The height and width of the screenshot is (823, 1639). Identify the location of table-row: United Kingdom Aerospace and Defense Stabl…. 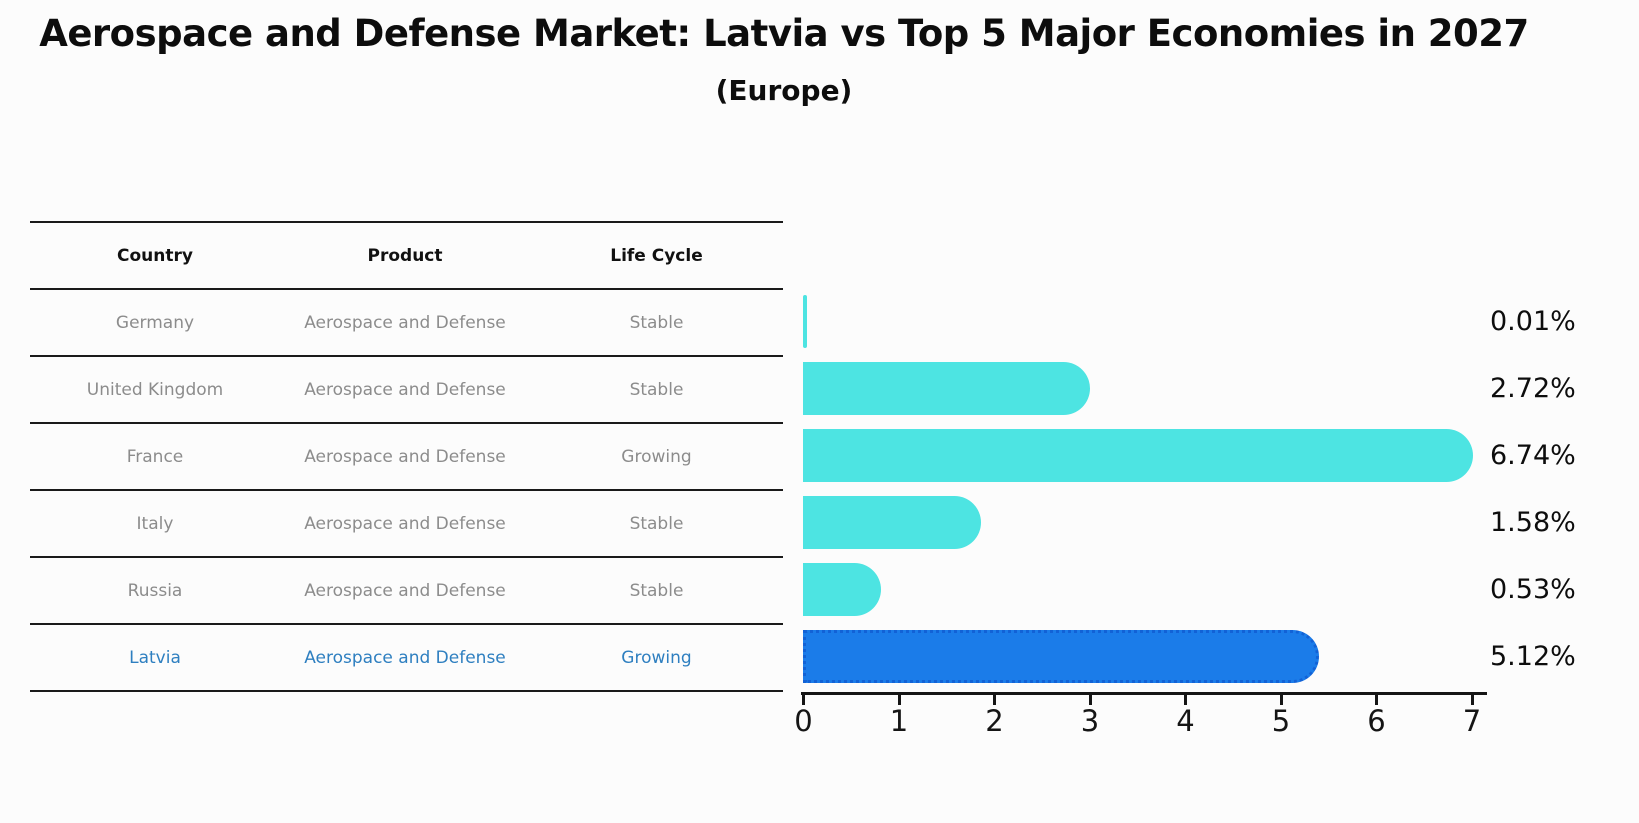
(406, 390).